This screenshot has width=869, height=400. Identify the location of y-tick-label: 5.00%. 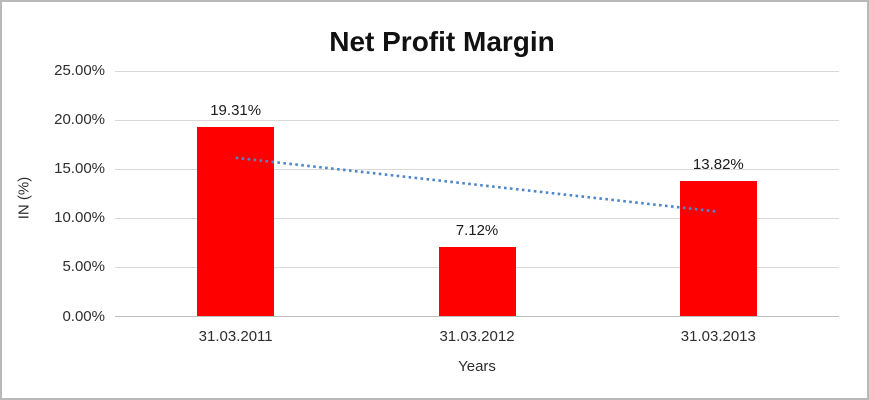
(83, 267).